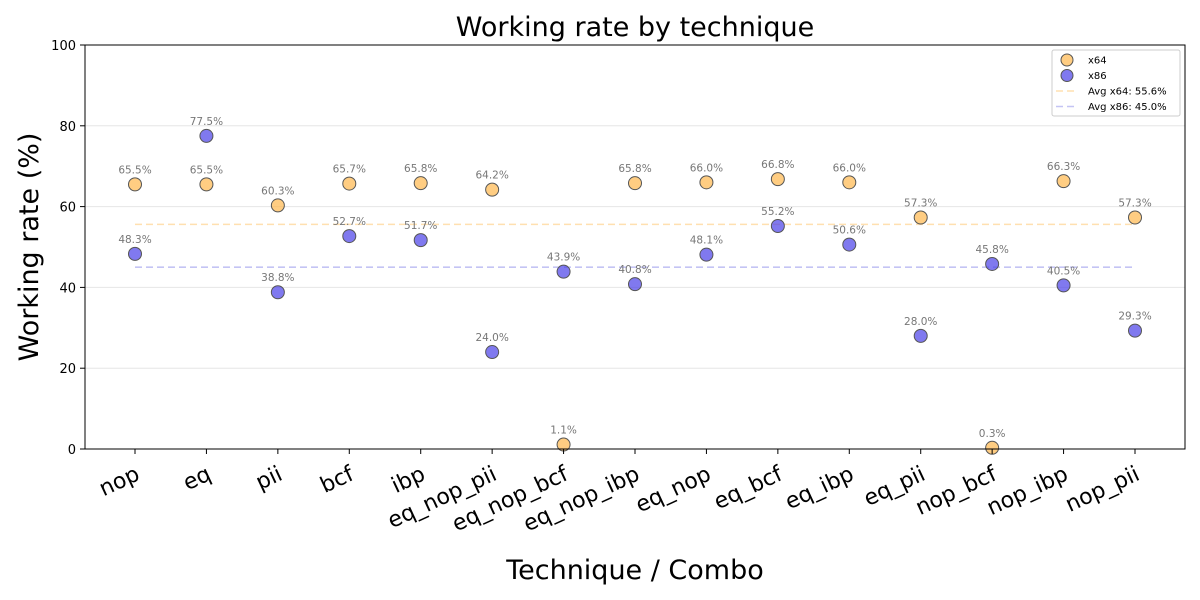 This screenshot has height=600, width=1200. Describe the element at coordinates (706, 241) in the screenshot. I see `data-label: 48.1%` at that location.